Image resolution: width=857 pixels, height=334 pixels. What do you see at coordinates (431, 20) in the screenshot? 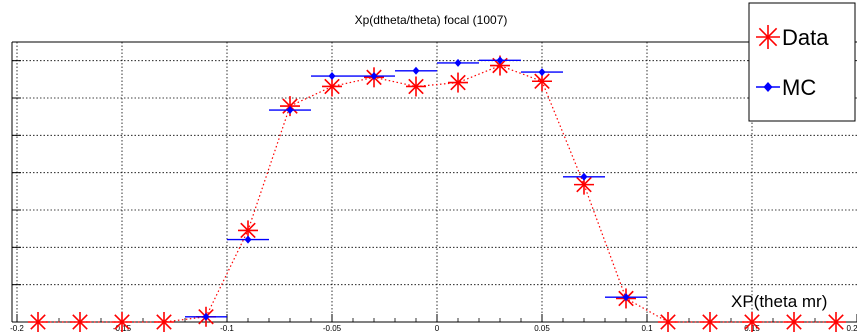
I see `chart-title: Xp(dtheta/theta) focal (1007)` at bounding box center [431, 20].